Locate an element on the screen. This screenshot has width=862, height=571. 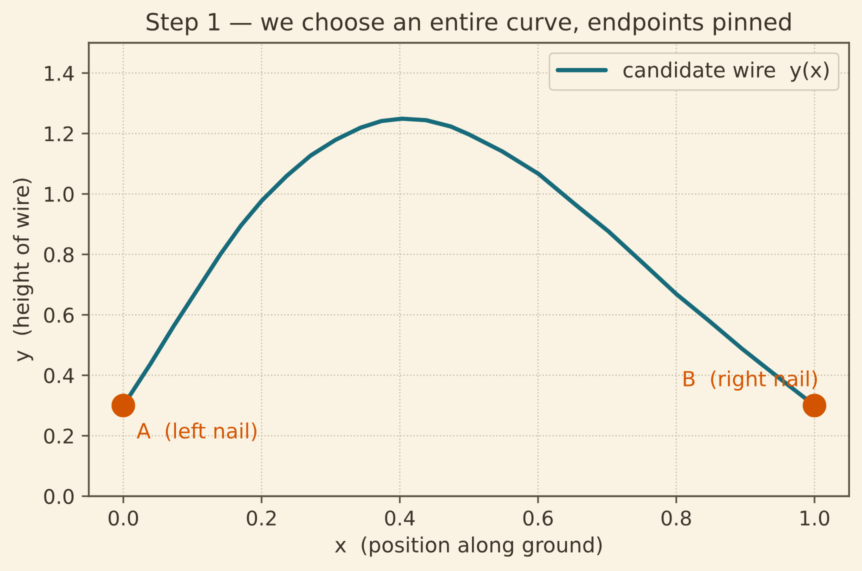
y-tick-label: 0.2 is located at coordinates (58, 436).